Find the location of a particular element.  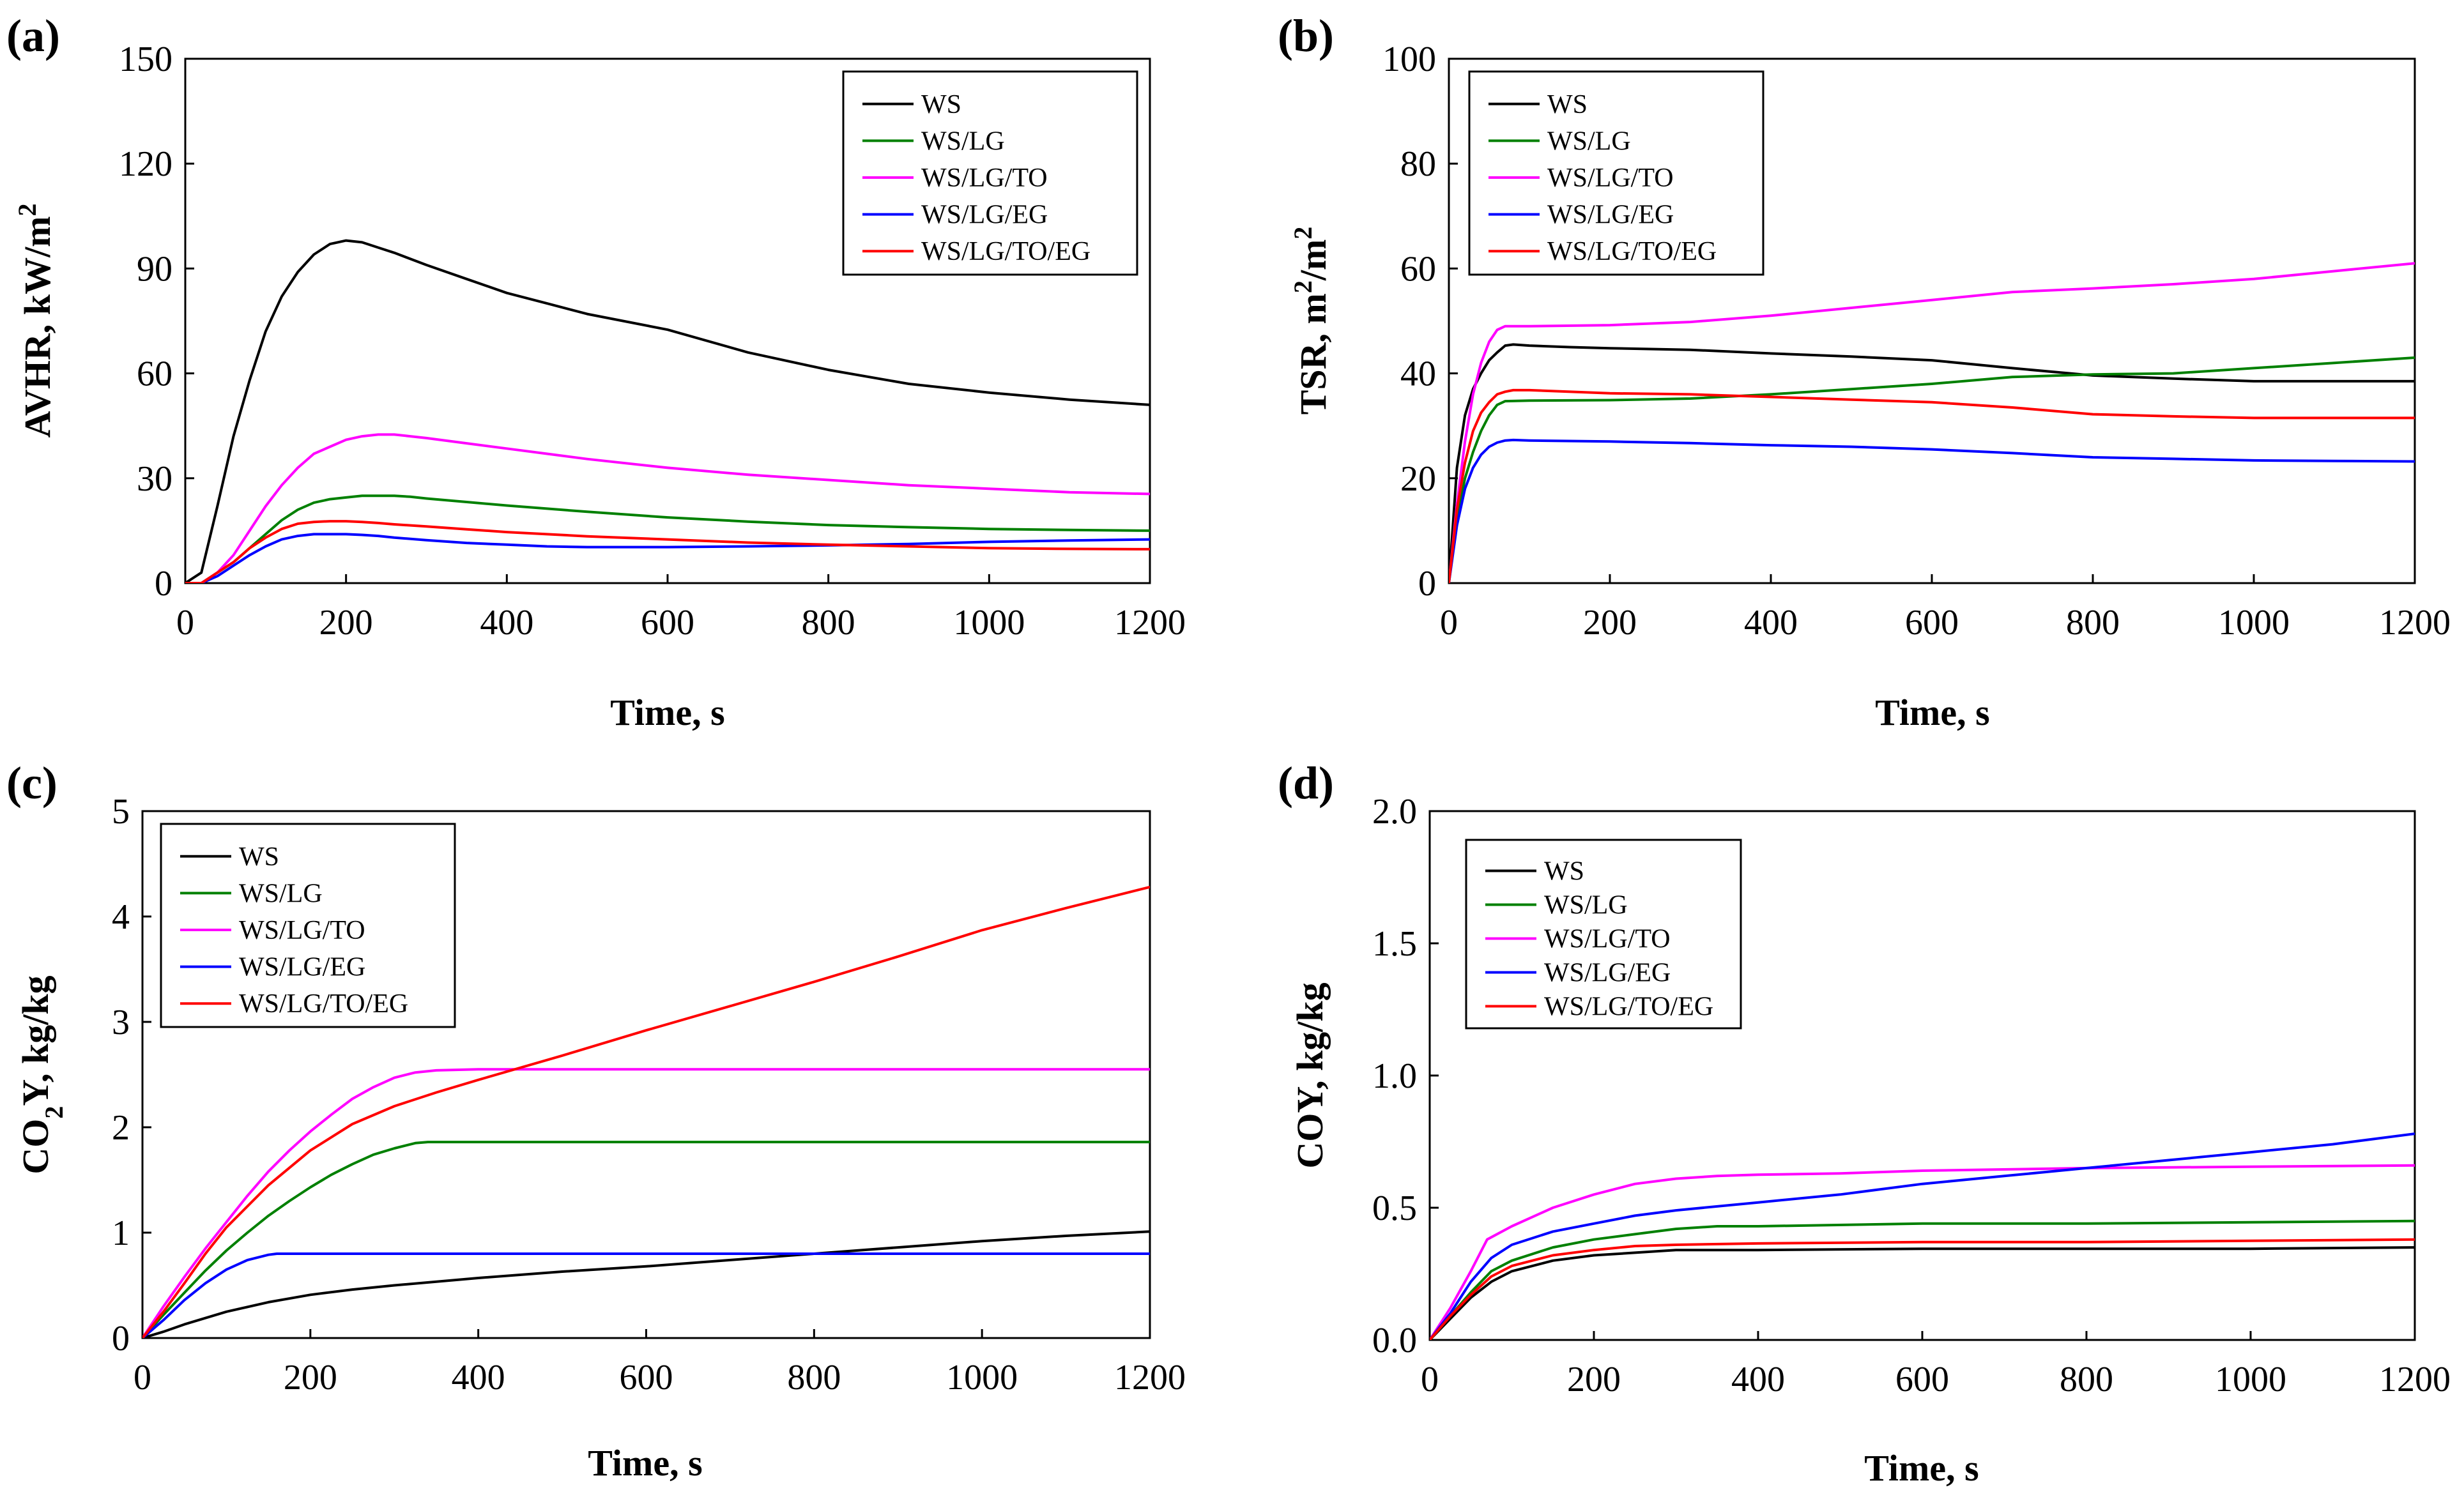

y-tick-label: 20 is located at coordinates (1418, 479).